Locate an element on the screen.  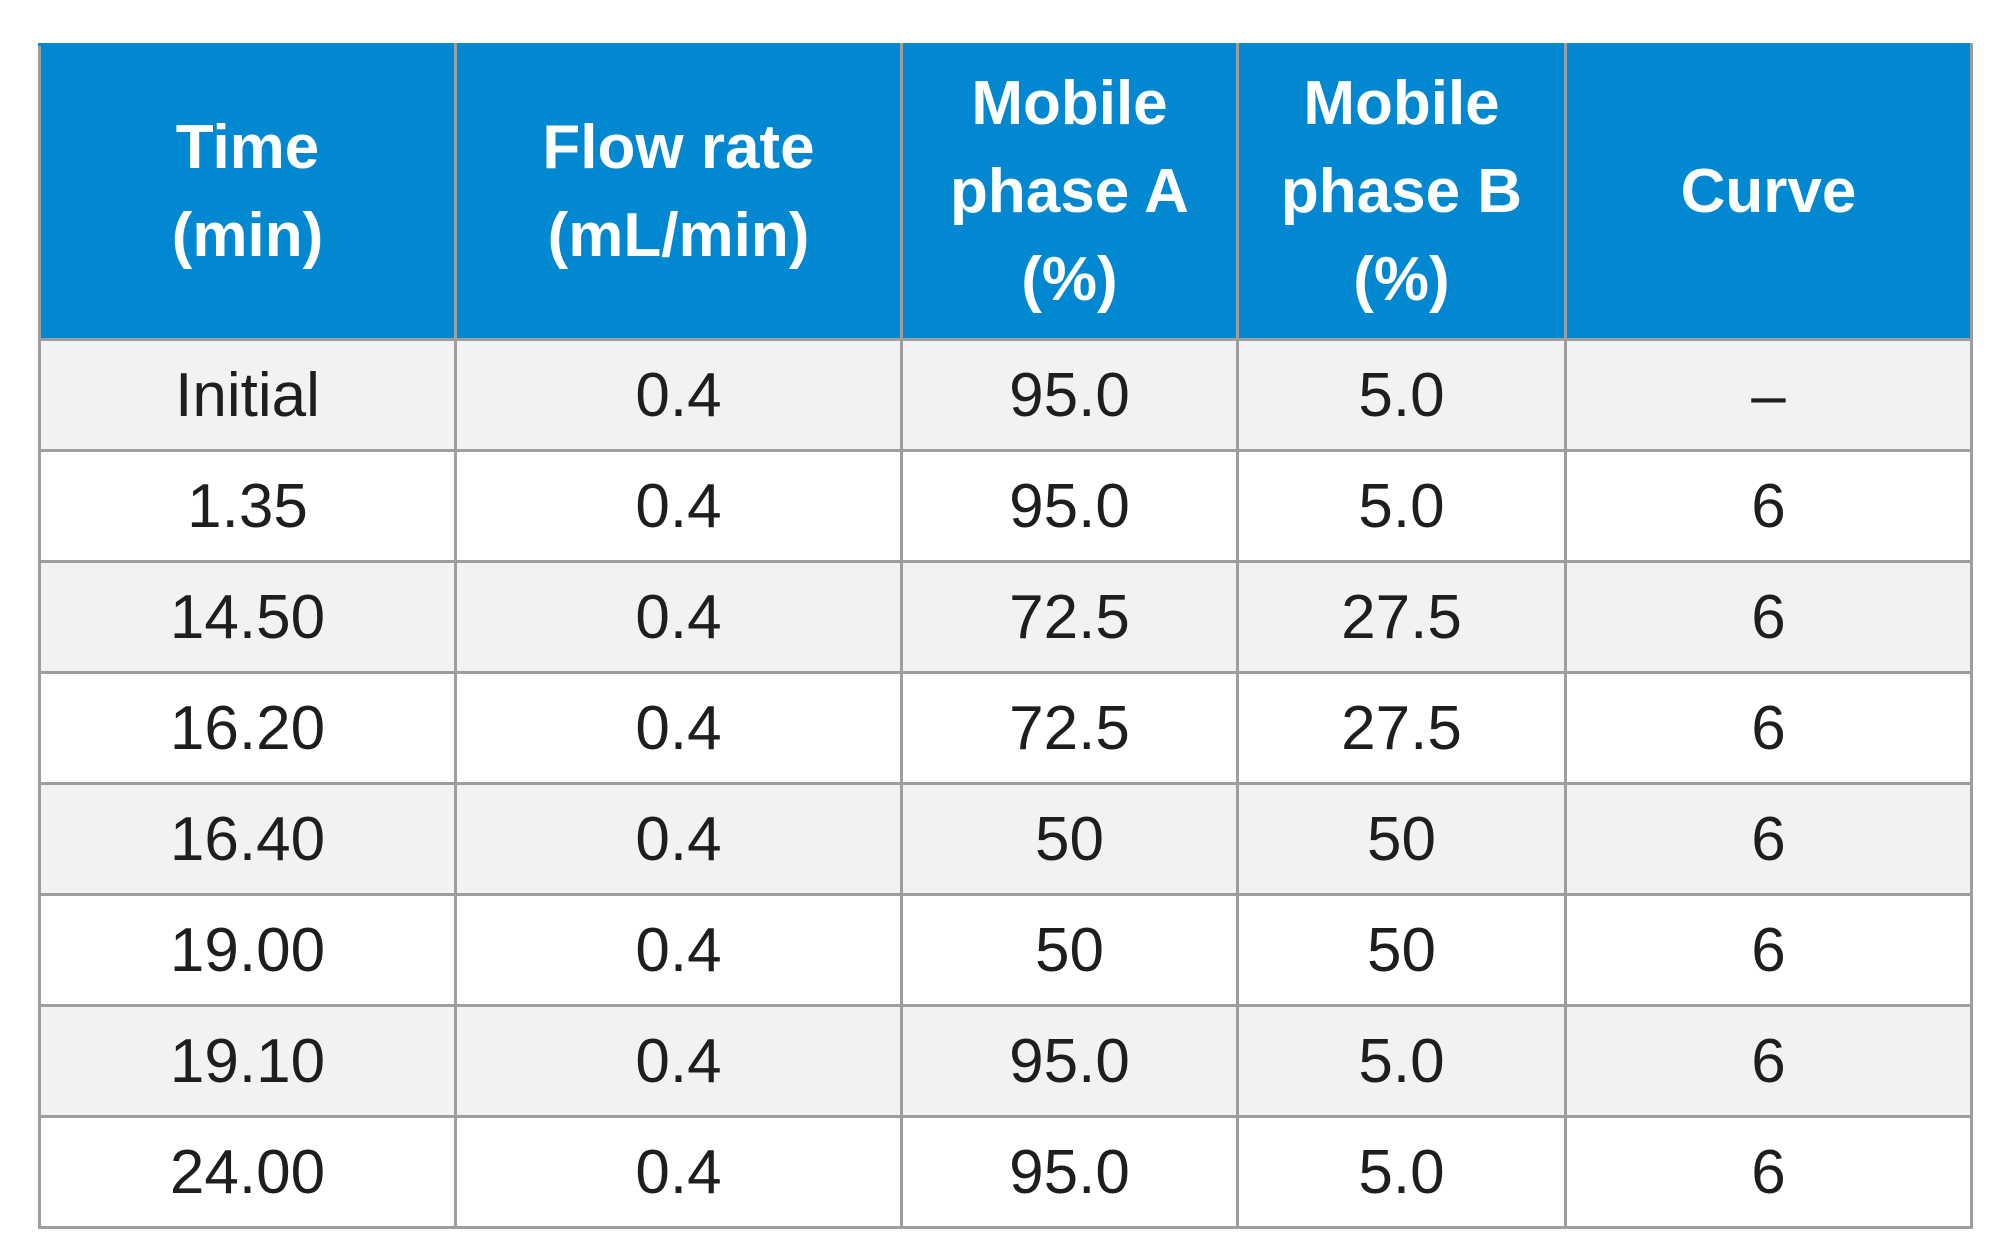
time-cell: 24.00 is located at coordinates (247, 1172).